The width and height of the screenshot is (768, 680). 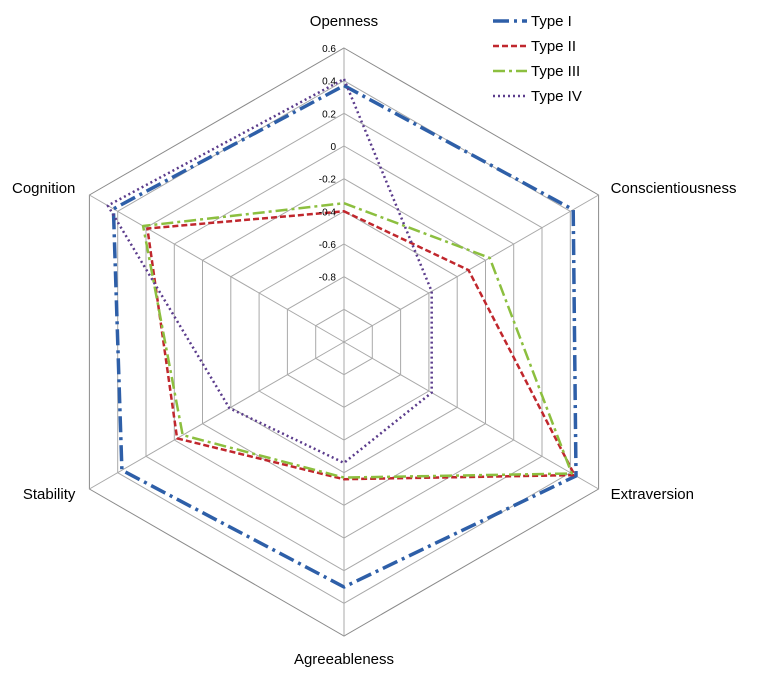 What do you see at coordinates (329, 114) in the screenshot?
I see `tick-label: 0.2` at bounding box center [329, 114].